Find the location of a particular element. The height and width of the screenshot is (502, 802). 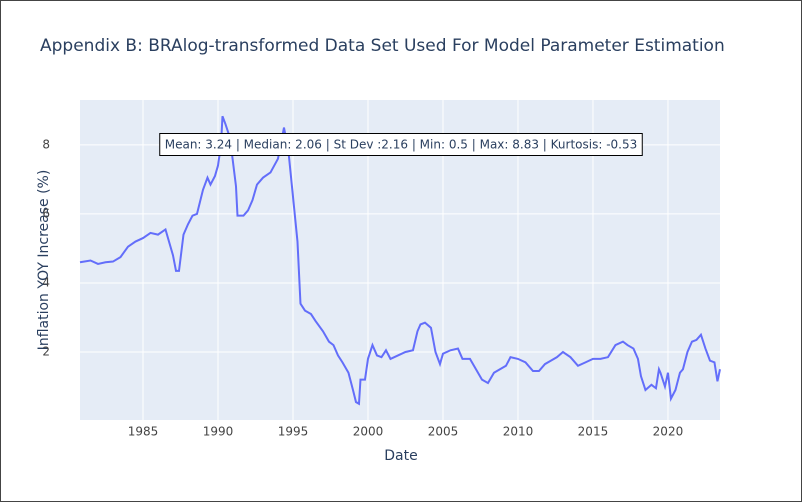

y-tick-label: 8 is located at coordinates (46, 144).